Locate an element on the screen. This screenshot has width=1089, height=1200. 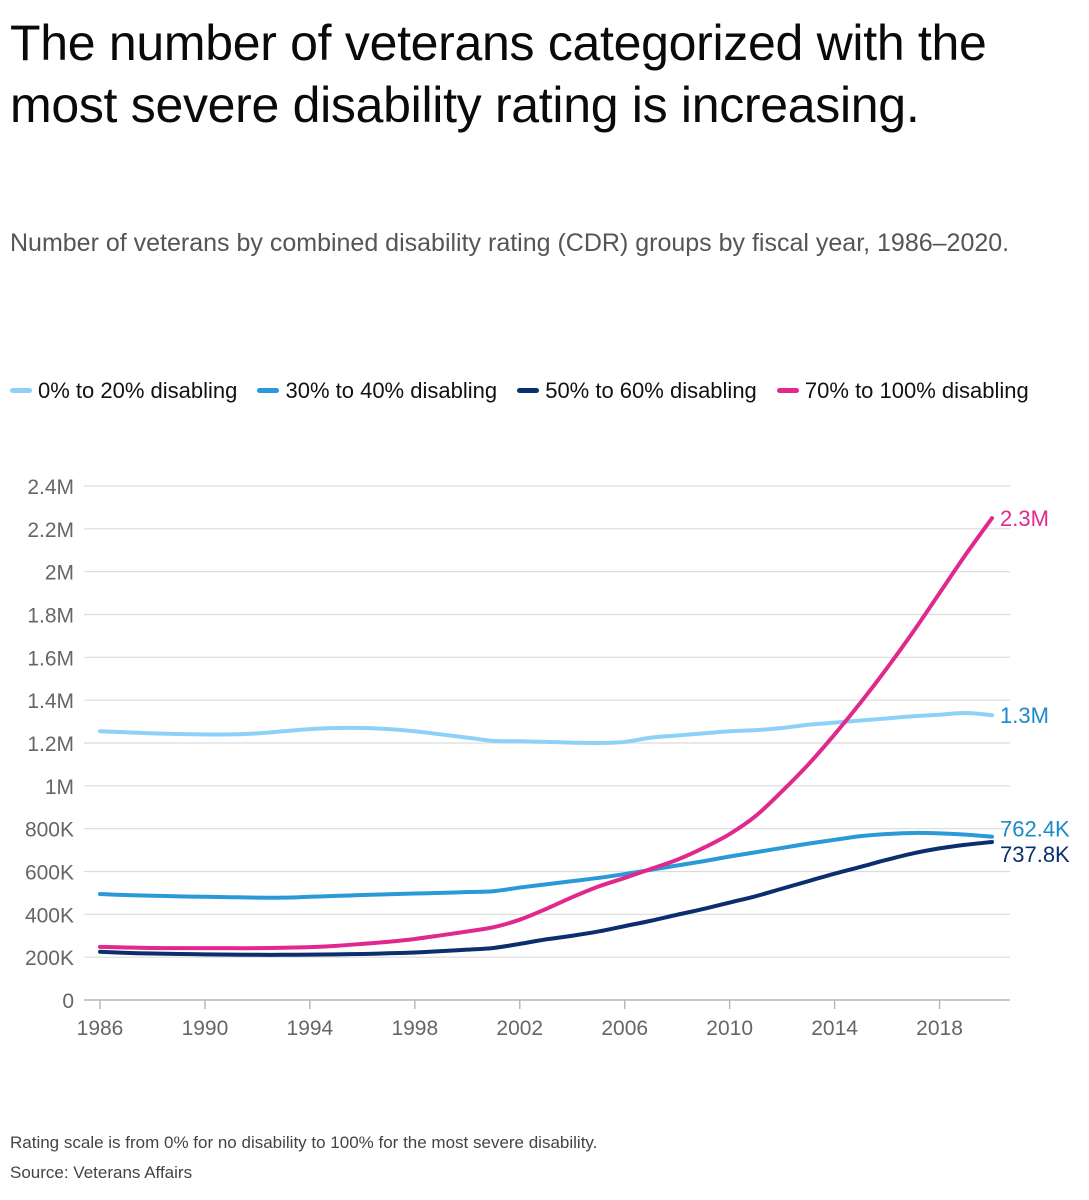
y-tick-label-1.2M: 1.2M is located at coordinates (50, 744).